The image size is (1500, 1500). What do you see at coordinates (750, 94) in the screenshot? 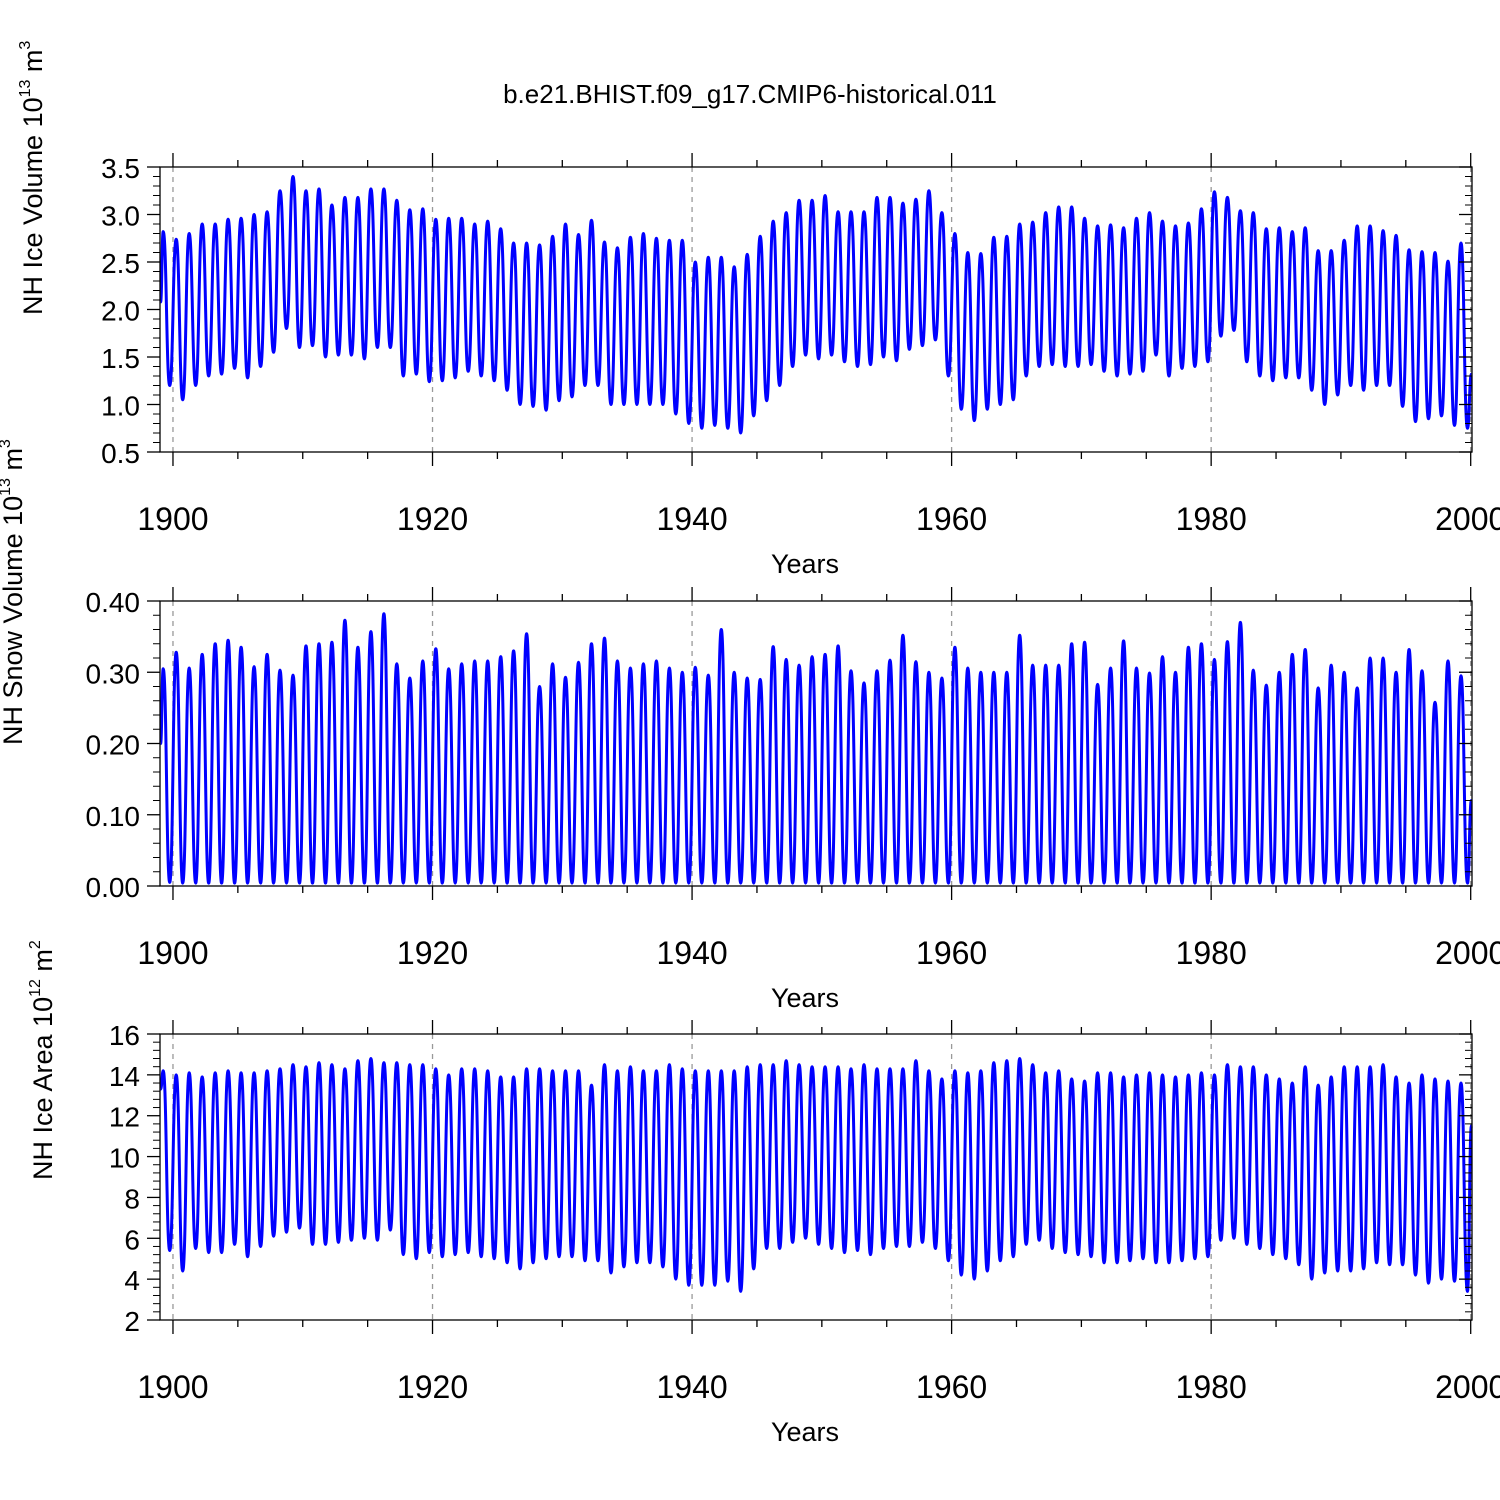
I see `figure-title: b.e21.BHIST.f09_g17.CMIP6-historical.011` at bounding box center [750, 94].